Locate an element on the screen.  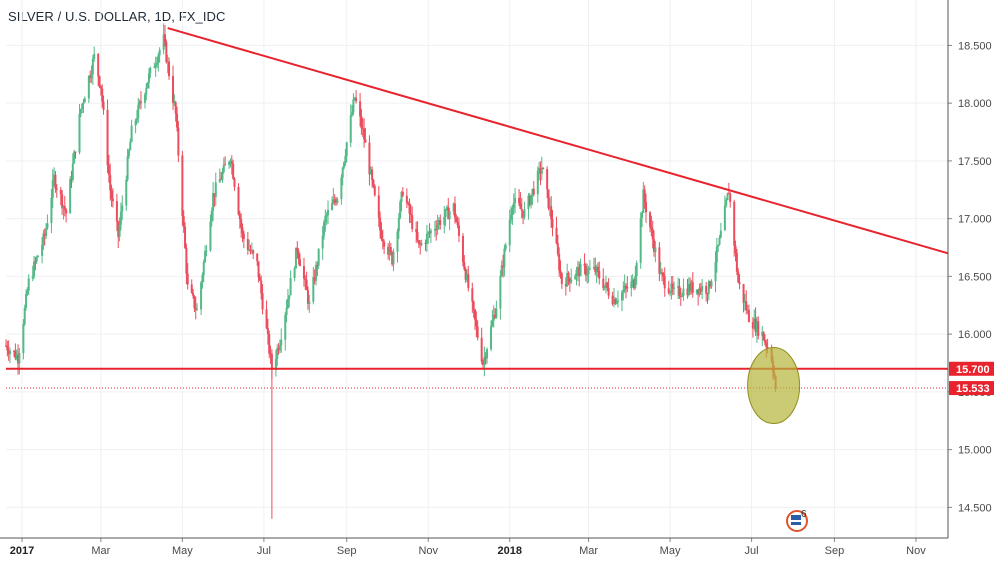
x-tick-label: Jul is located at coordinates (264, 551).